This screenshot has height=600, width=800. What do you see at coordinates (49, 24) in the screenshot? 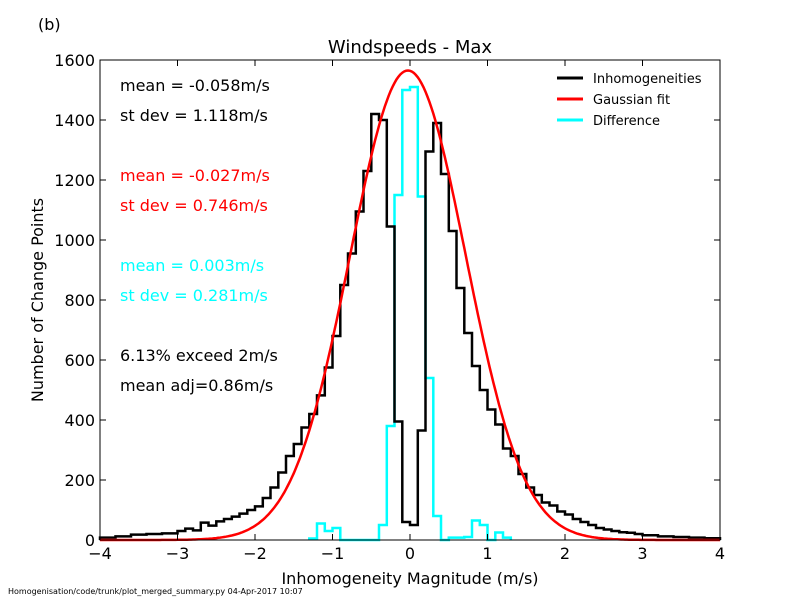
I see `panel-label: (b)` at bounding box center [49, 24].